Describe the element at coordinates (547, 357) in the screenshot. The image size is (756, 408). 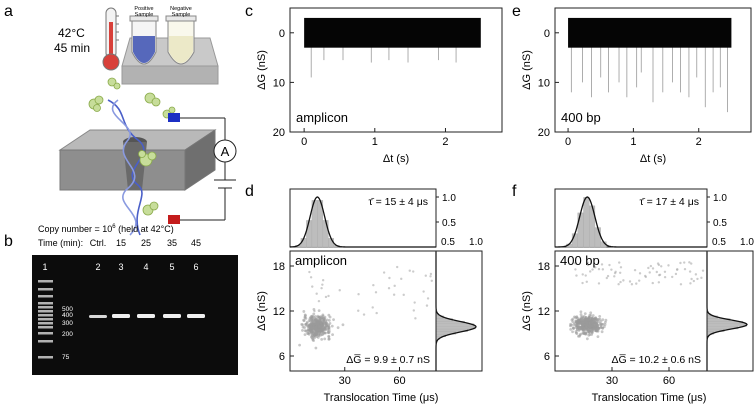
I see `y-tick-label: 6` at that location.